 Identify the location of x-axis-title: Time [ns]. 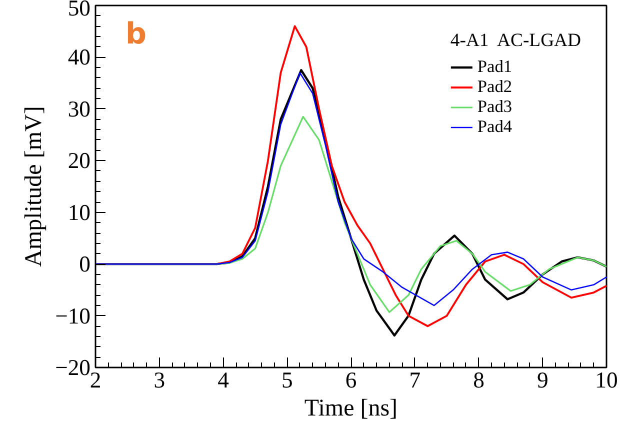
(351, 409).